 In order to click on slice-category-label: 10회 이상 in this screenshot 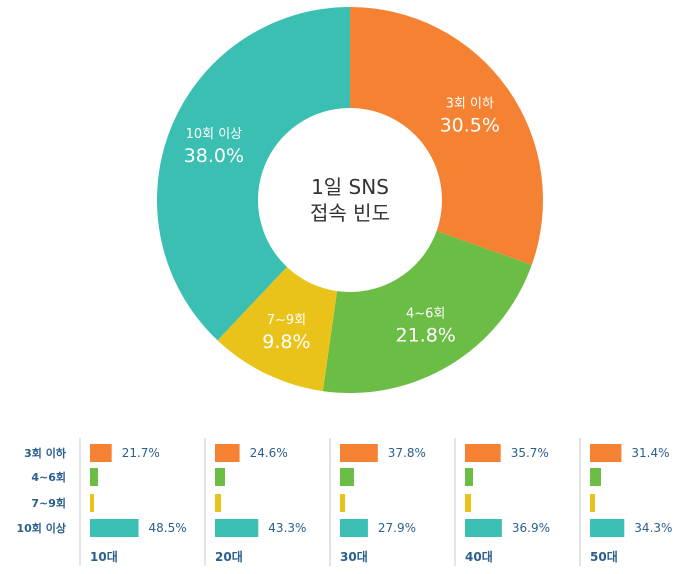, I will do `click(214, 134)`.